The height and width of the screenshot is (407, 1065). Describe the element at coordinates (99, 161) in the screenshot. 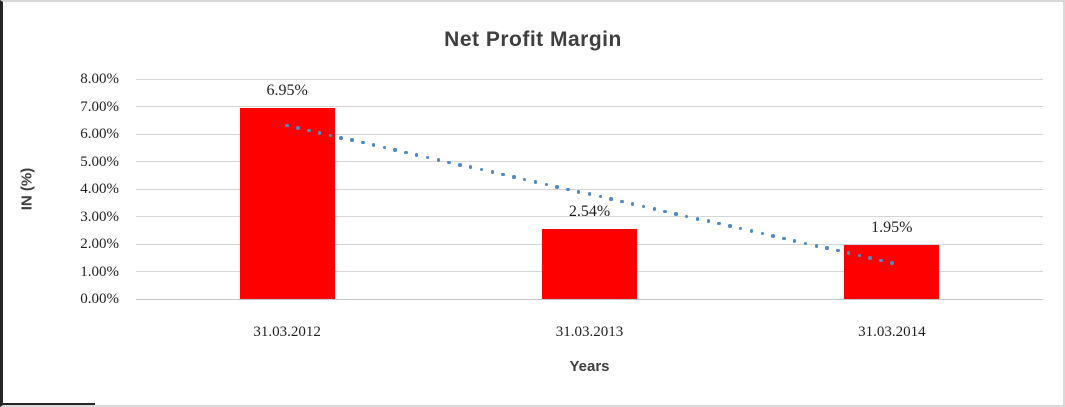

I see `y-tick-label: 5.00%` at that location.